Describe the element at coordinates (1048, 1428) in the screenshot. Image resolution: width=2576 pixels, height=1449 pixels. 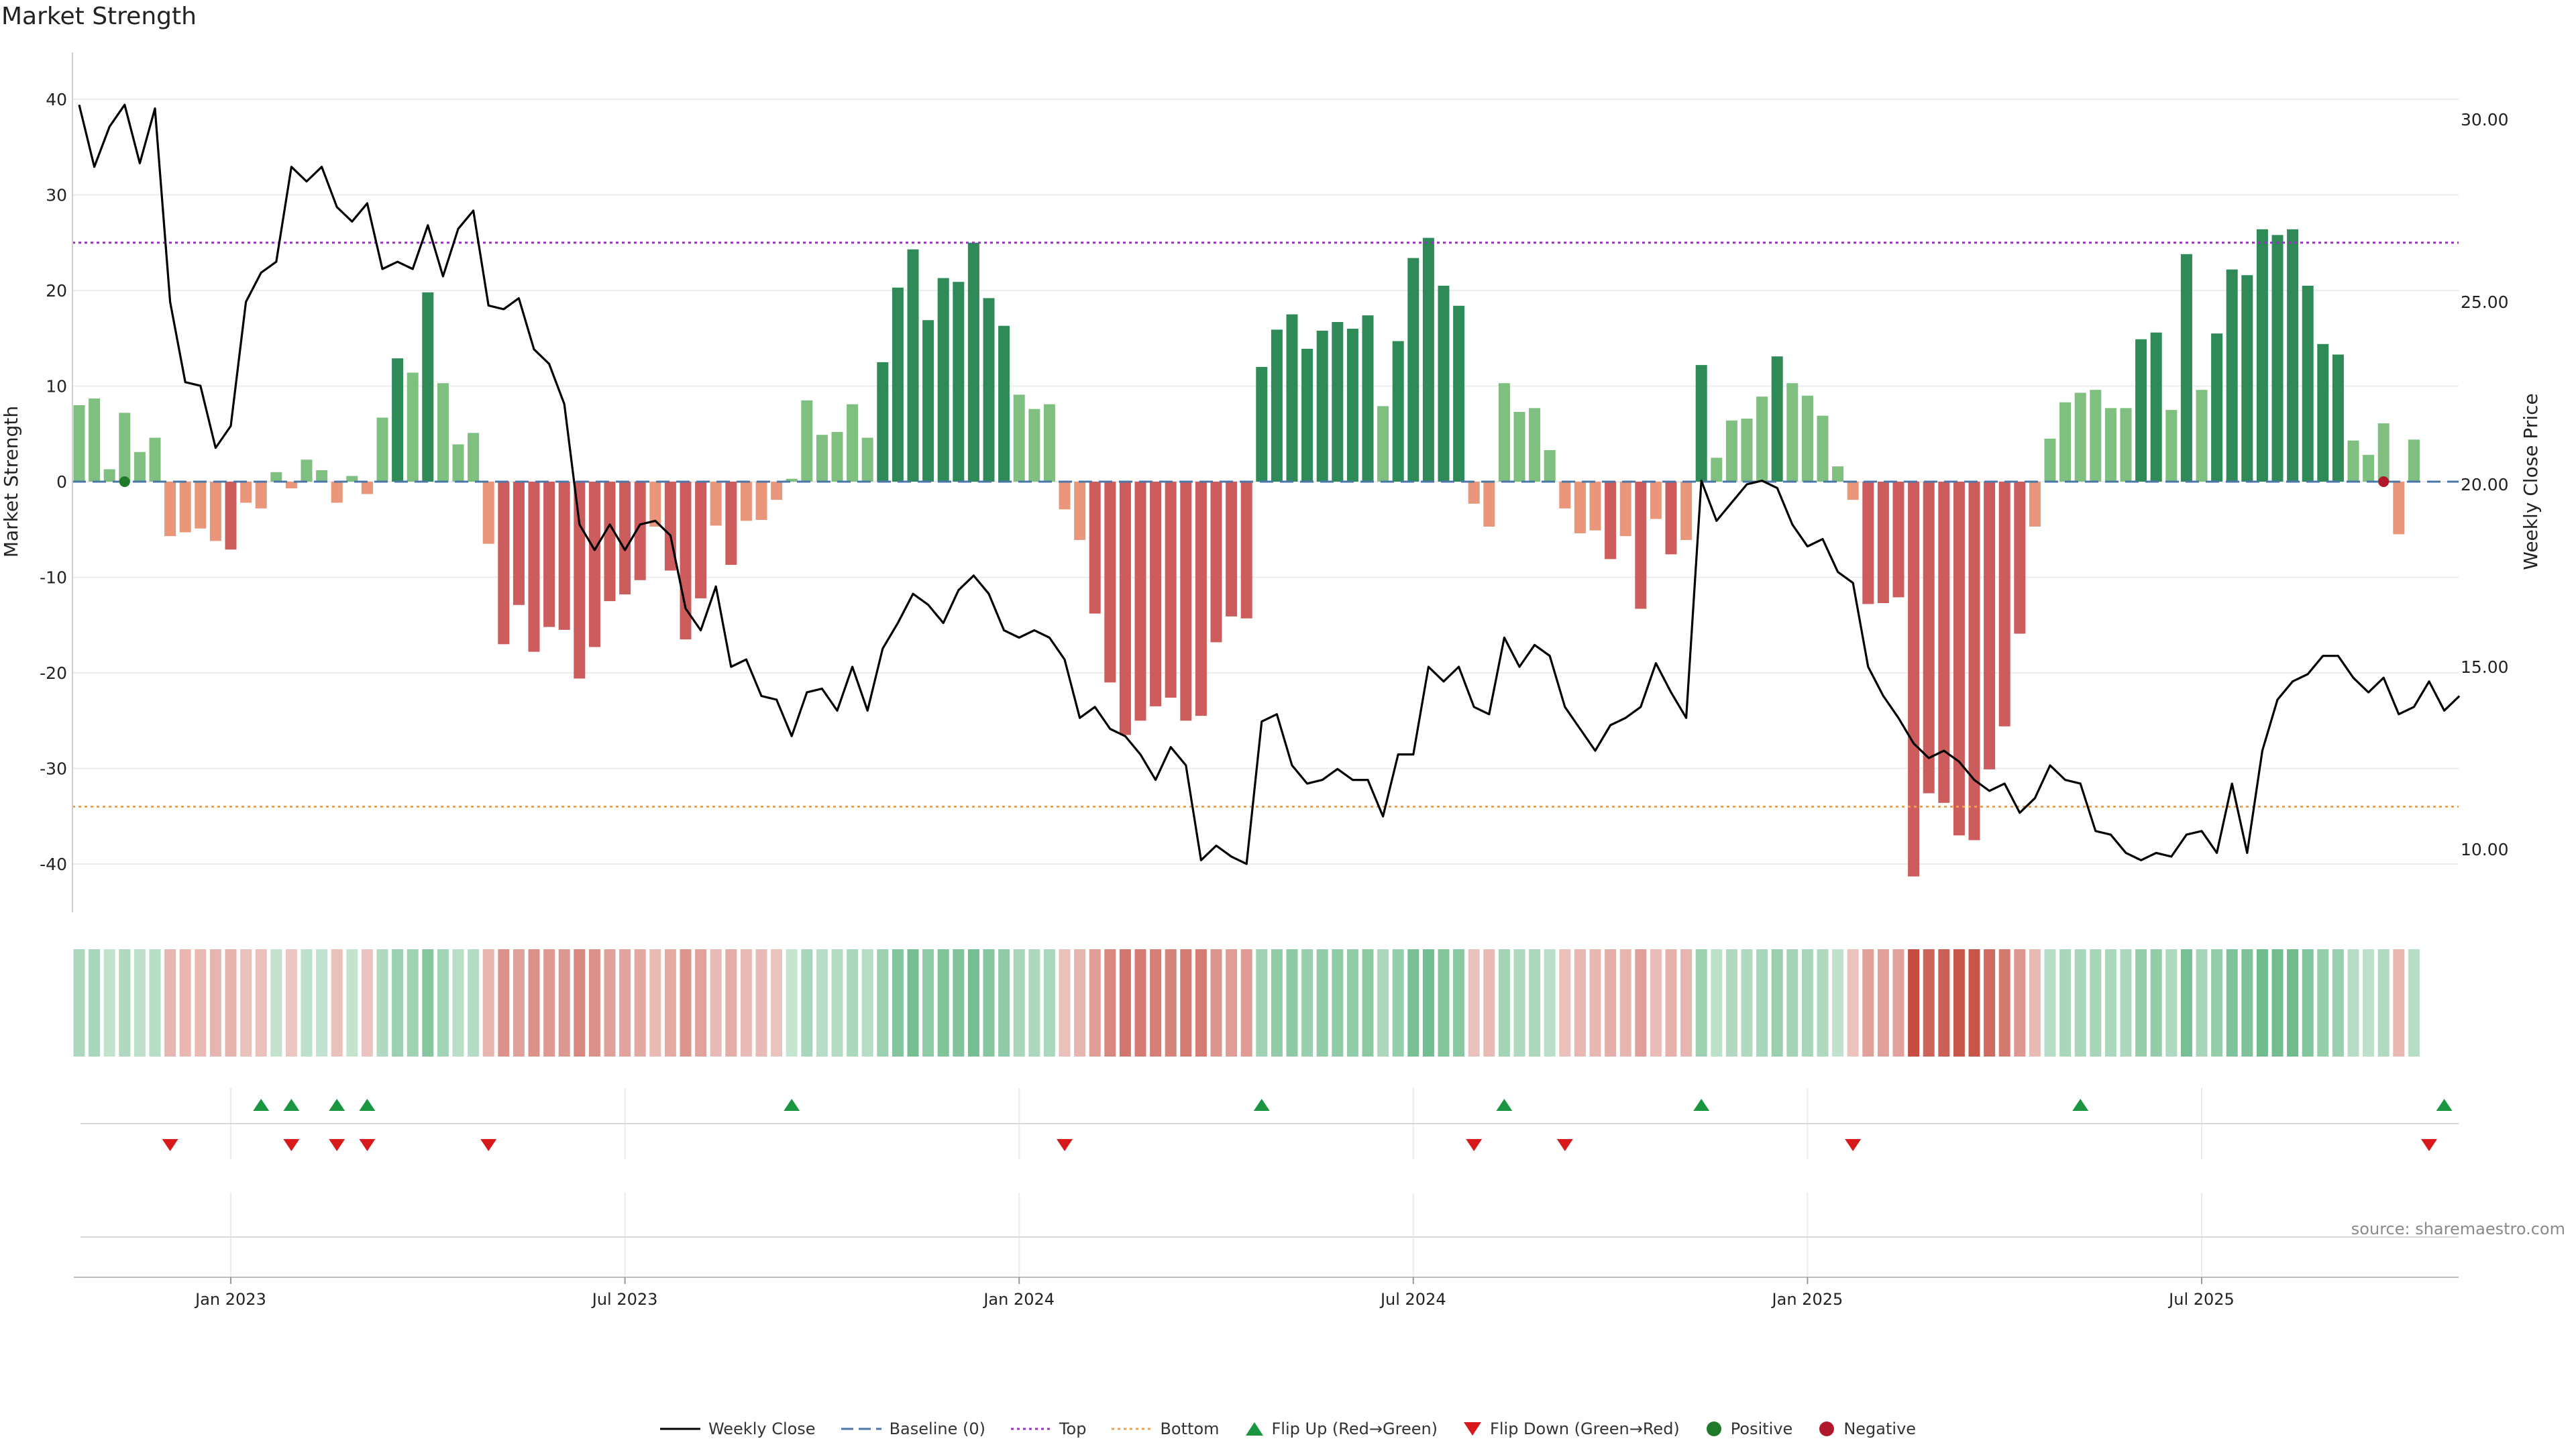
I see `legend-item-top: Top` at that location.